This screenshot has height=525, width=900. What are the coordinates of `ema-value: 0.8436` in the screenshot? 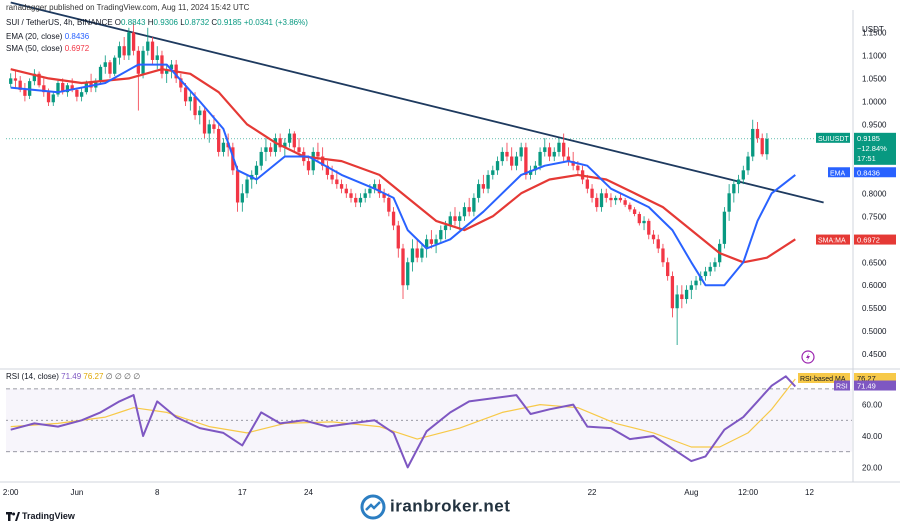 It's located at (77, 36).